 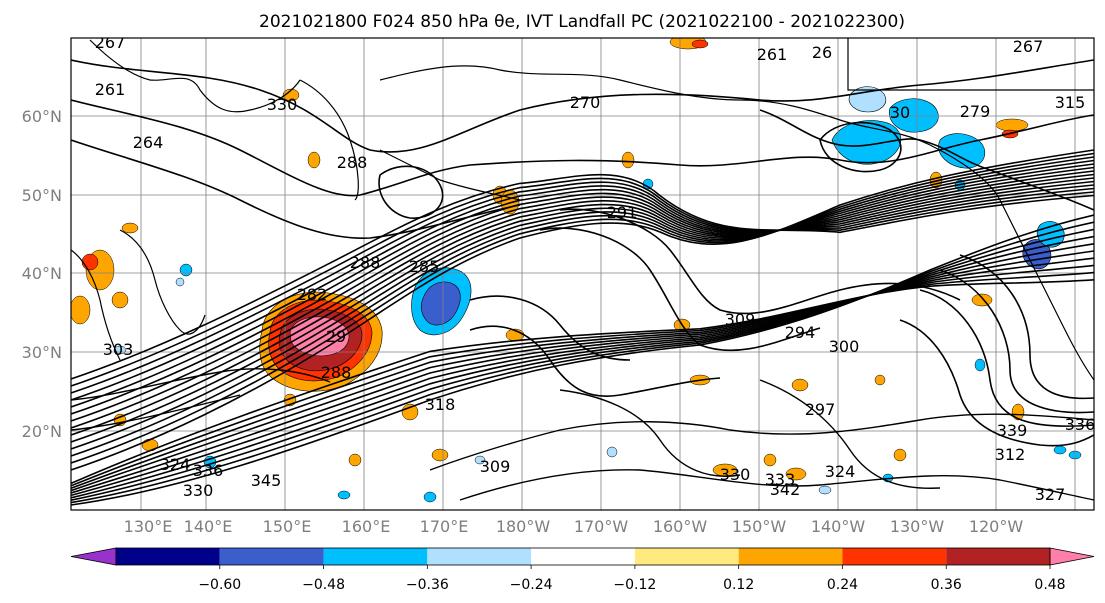 What do you see at coordinates (820, 409) in the screenshot?
I see `contour-label: 297` at bounding box center [820, 409].